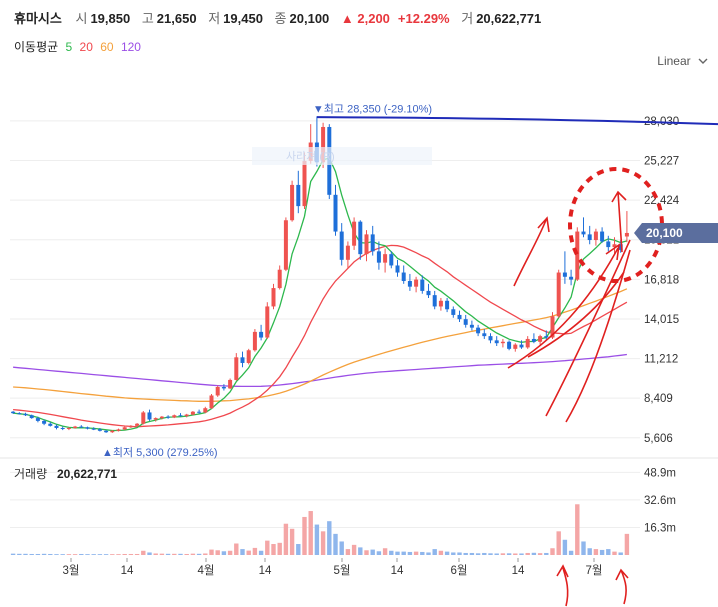 The height and width of the screenshot is (607, 718). What do you see at coordinates (365, 18) in the screenshot?
I see `change-value: ▲ 2,200` at bounding box center [365, 18].